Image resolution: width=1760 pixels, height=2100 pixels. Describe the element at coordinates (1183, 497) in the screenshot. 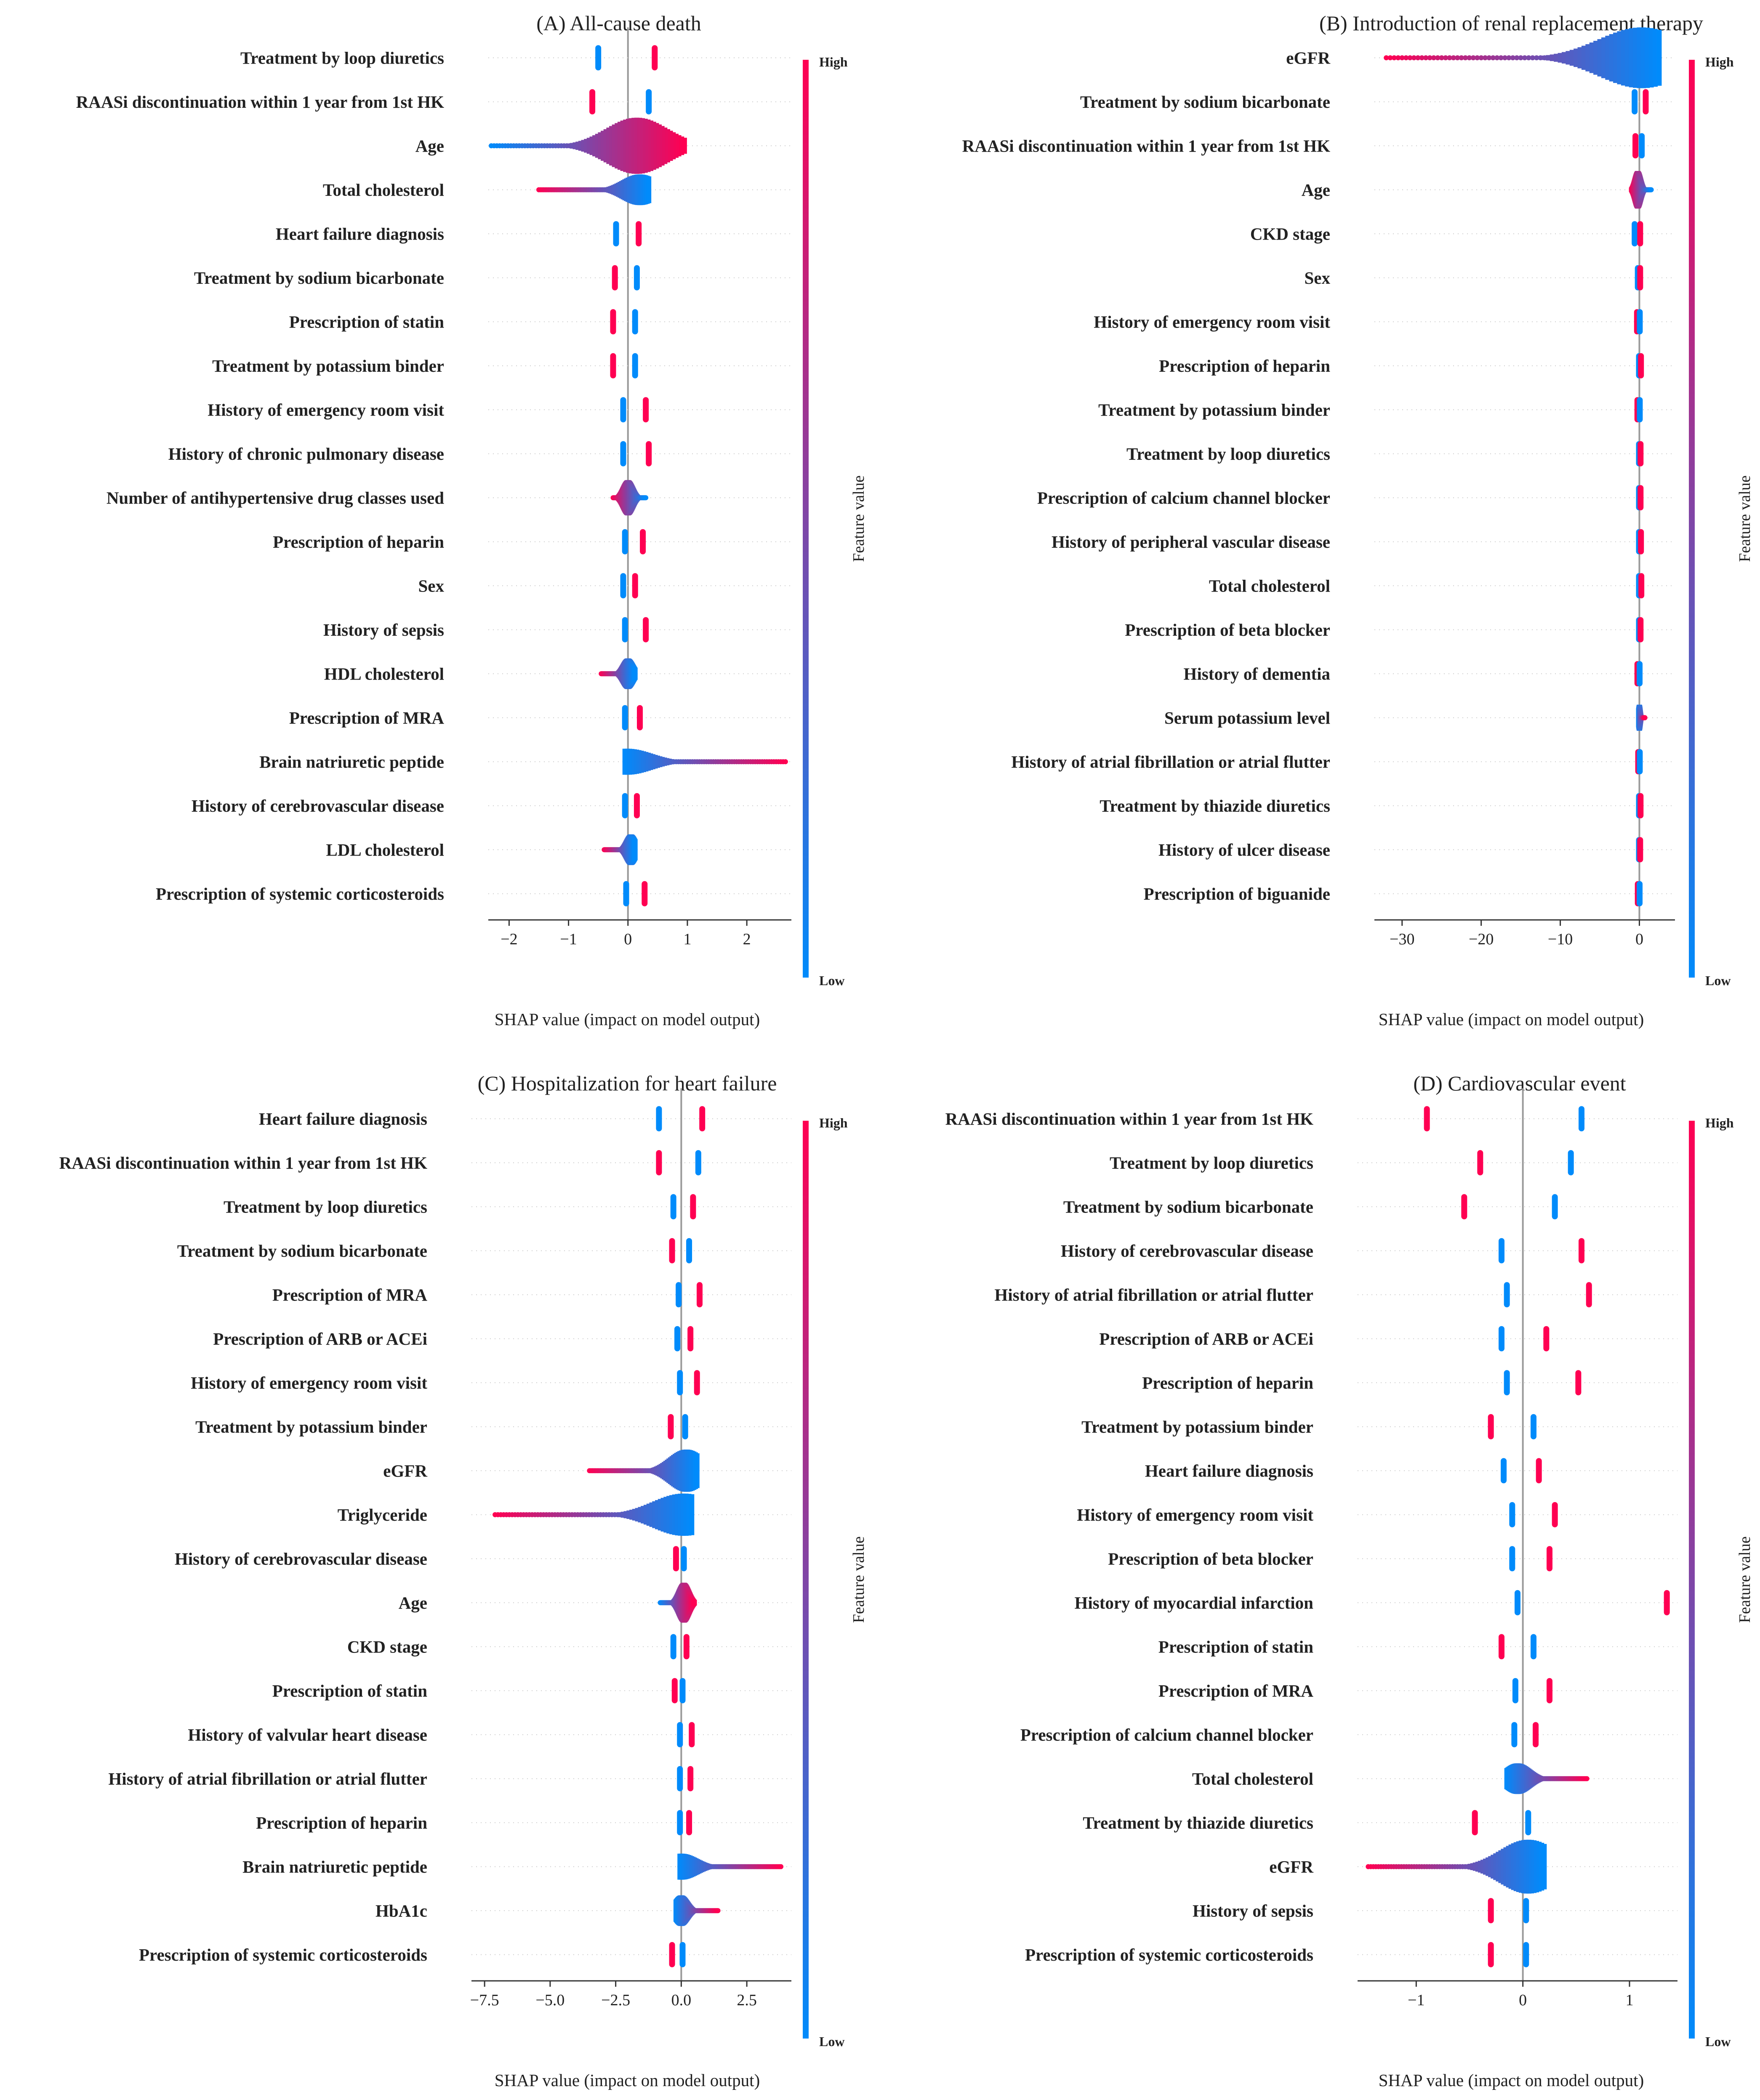

I see `feature-label: Prescription of calcium channel blocker` at that location.